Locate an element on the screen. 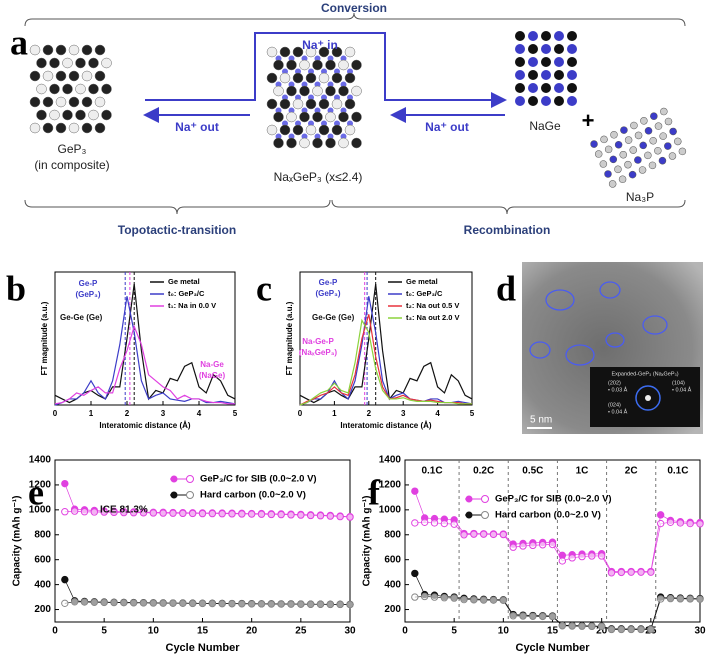 The height and width of the screenshot is (663, 709). x-tick-label: 5 is located at coordinates (235, 413).